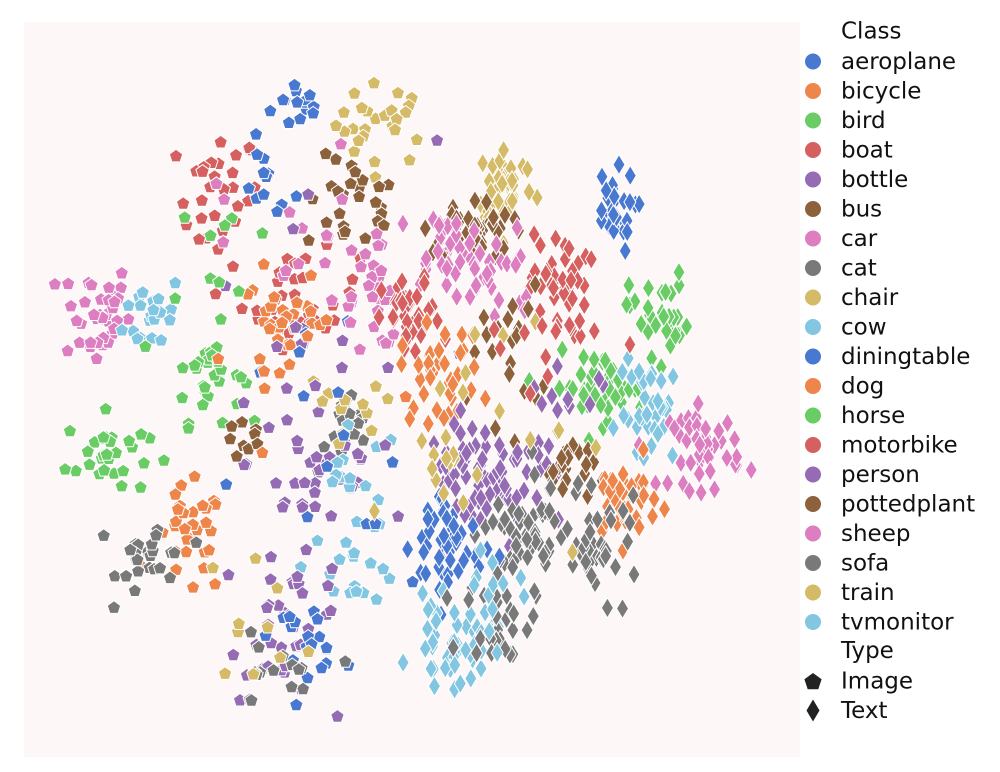 This screenshot has width=1000, height=772. I want to click on legend-marker-cow, so click(813, 327).